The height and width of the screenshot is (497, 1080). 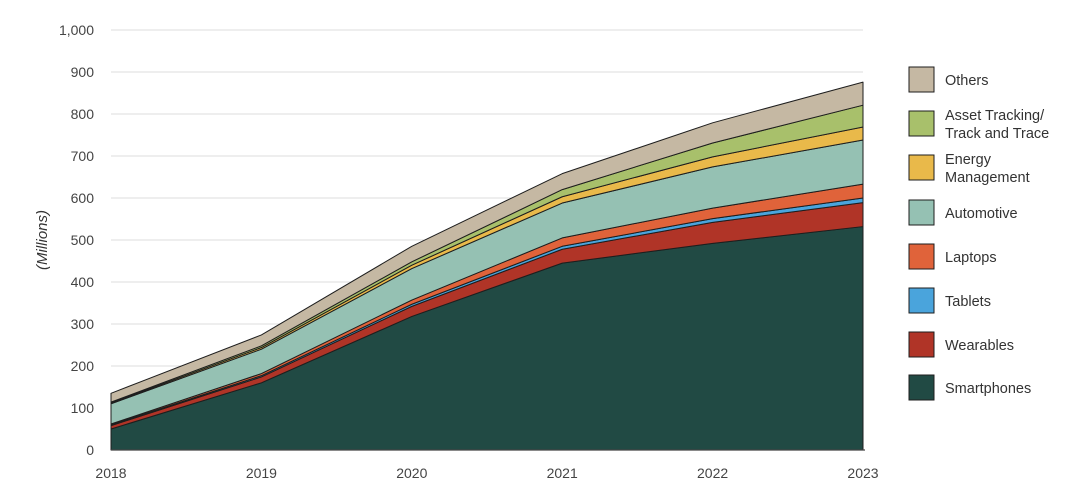 I want to click on legend-item-laptops: Laptops, so click(x=952, y=256).